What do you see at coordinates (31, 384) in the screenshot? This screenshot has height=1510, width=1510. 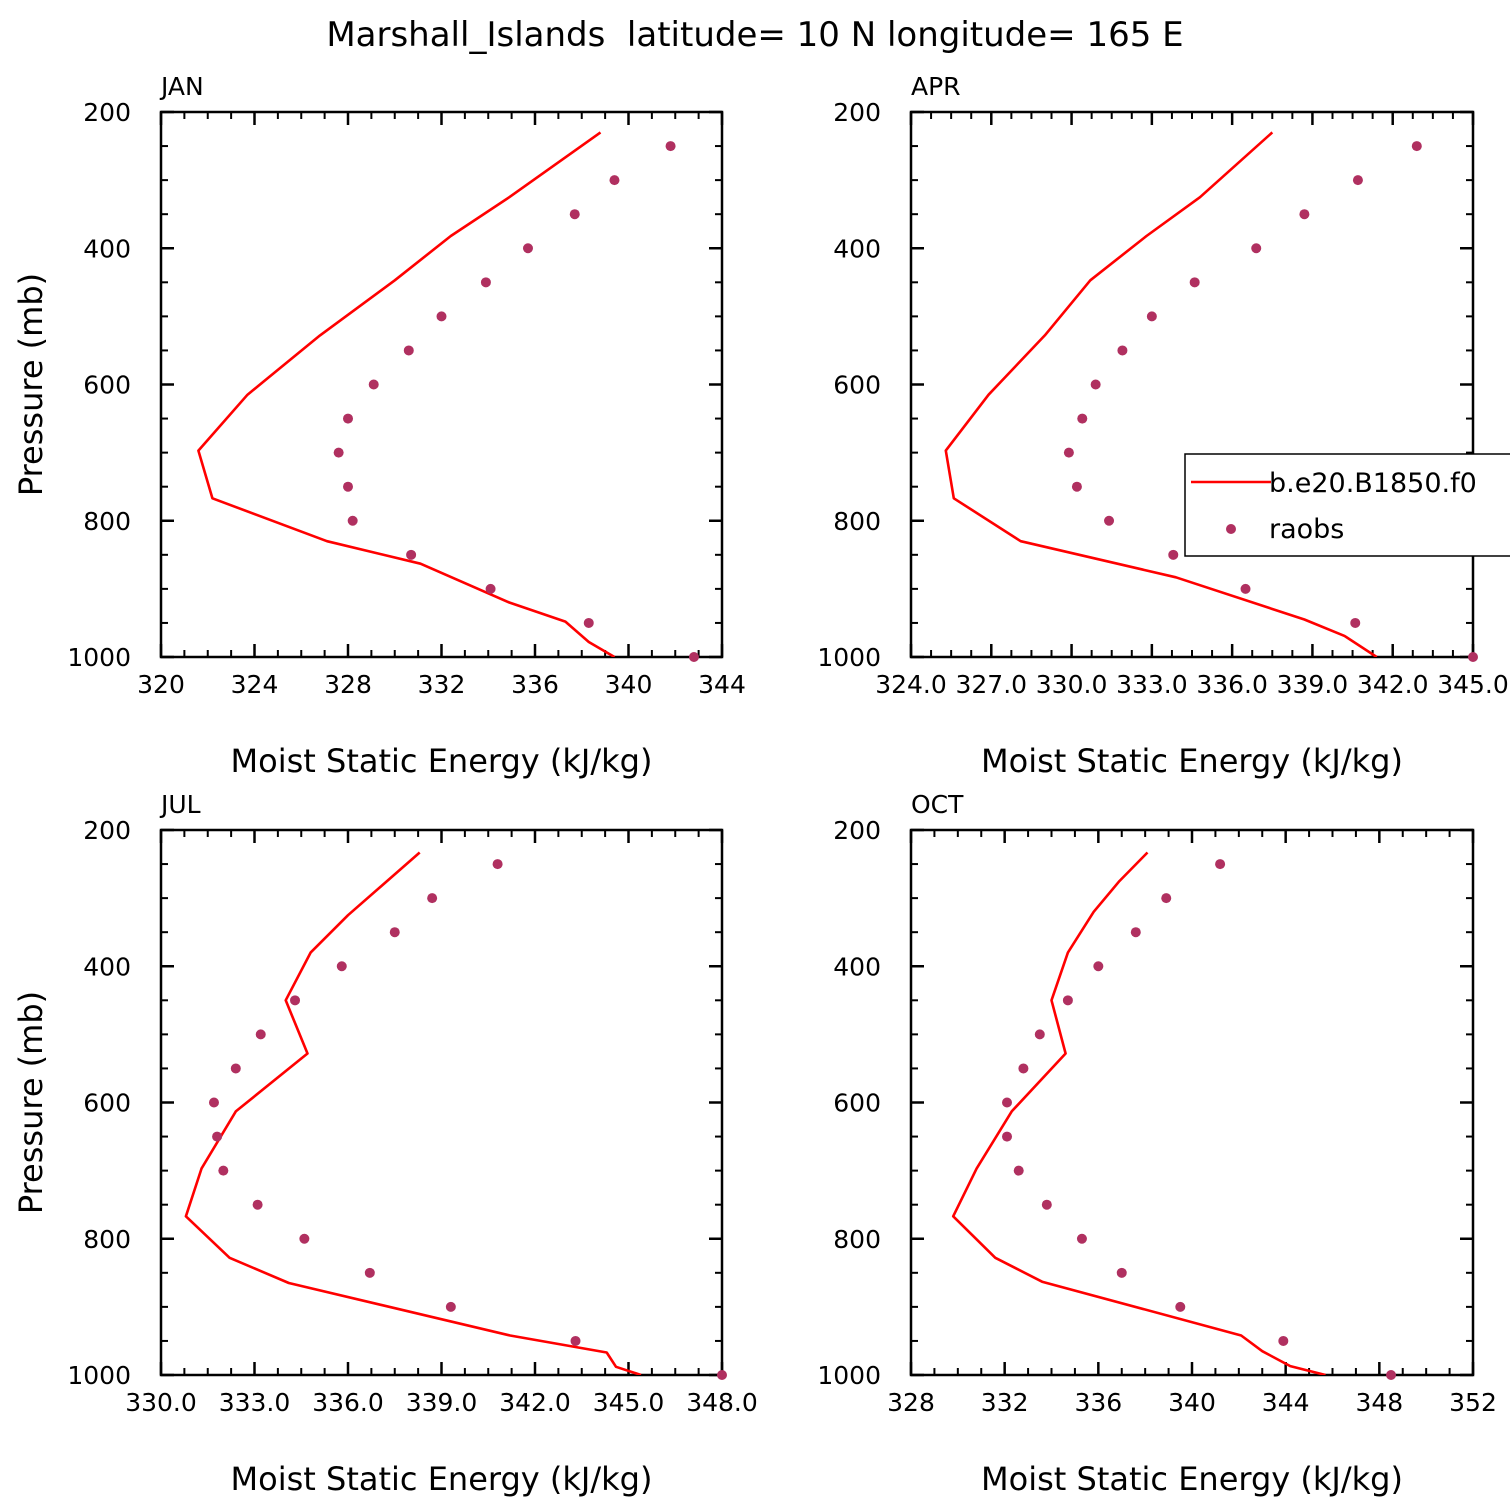 I see `y-axis-title: Pressure (mb)` at bounding box center [31, 384].